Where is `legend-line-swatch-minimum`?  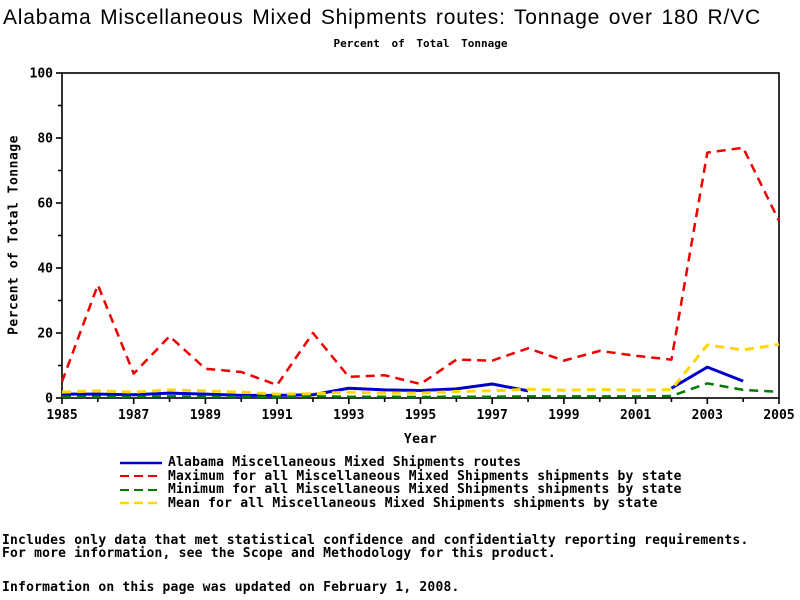 legend-line-swatch-minimum is located at coordinates (141, 489).